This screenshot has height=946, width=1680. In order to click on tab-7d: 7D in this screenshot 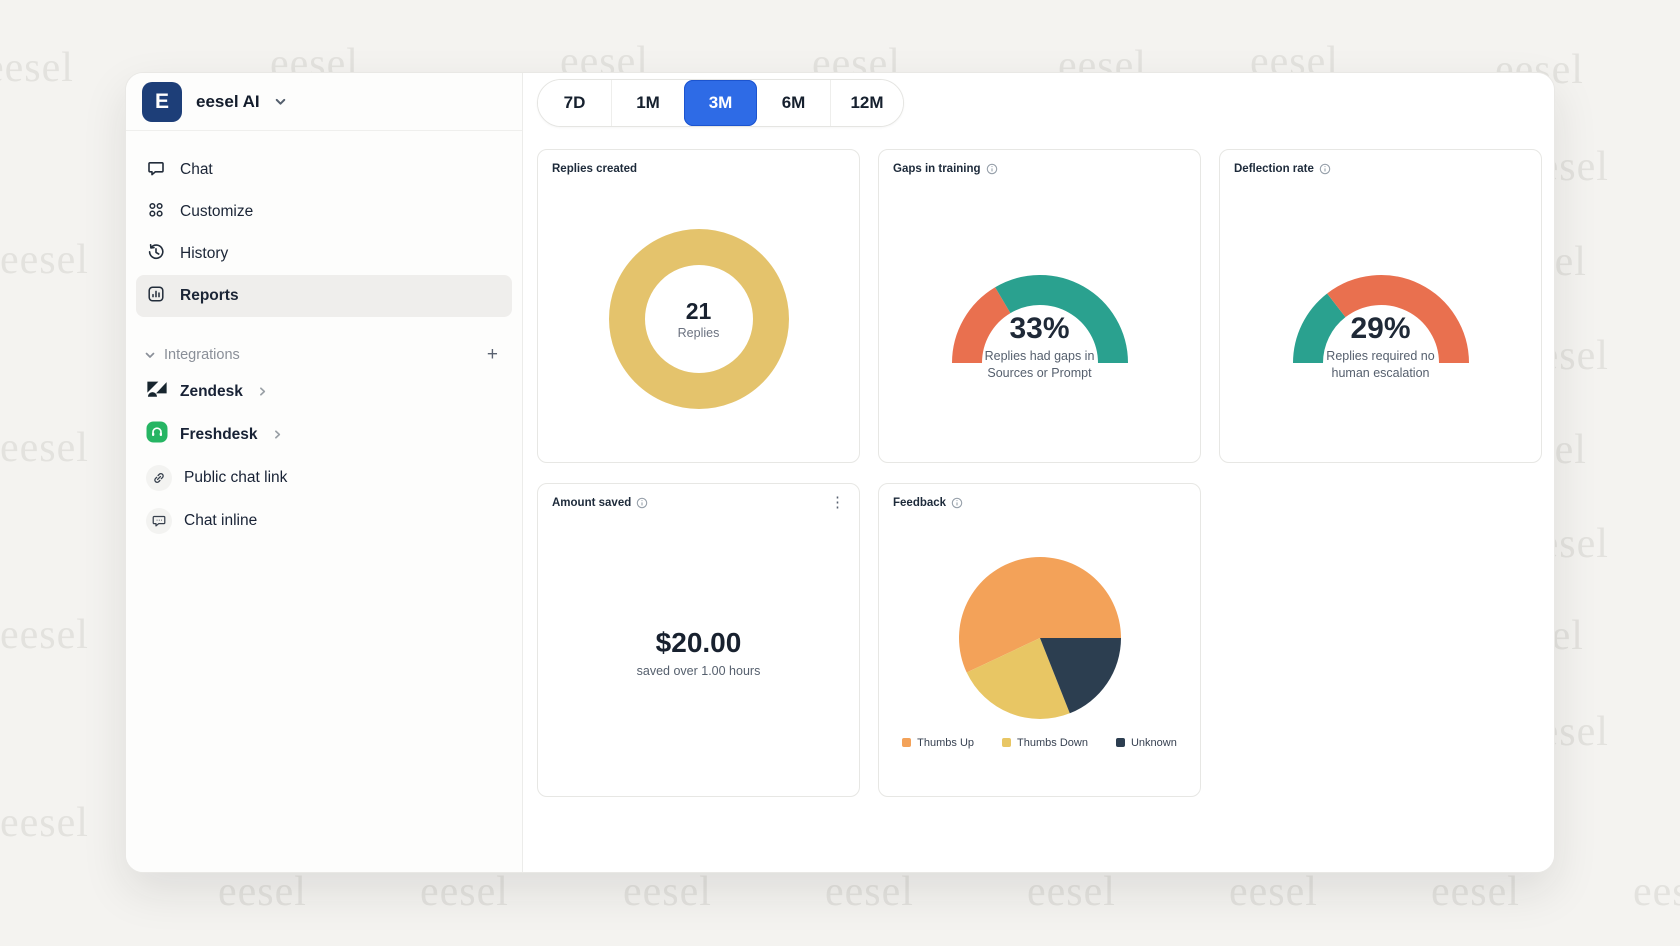, I will do `click(574, 103)`.